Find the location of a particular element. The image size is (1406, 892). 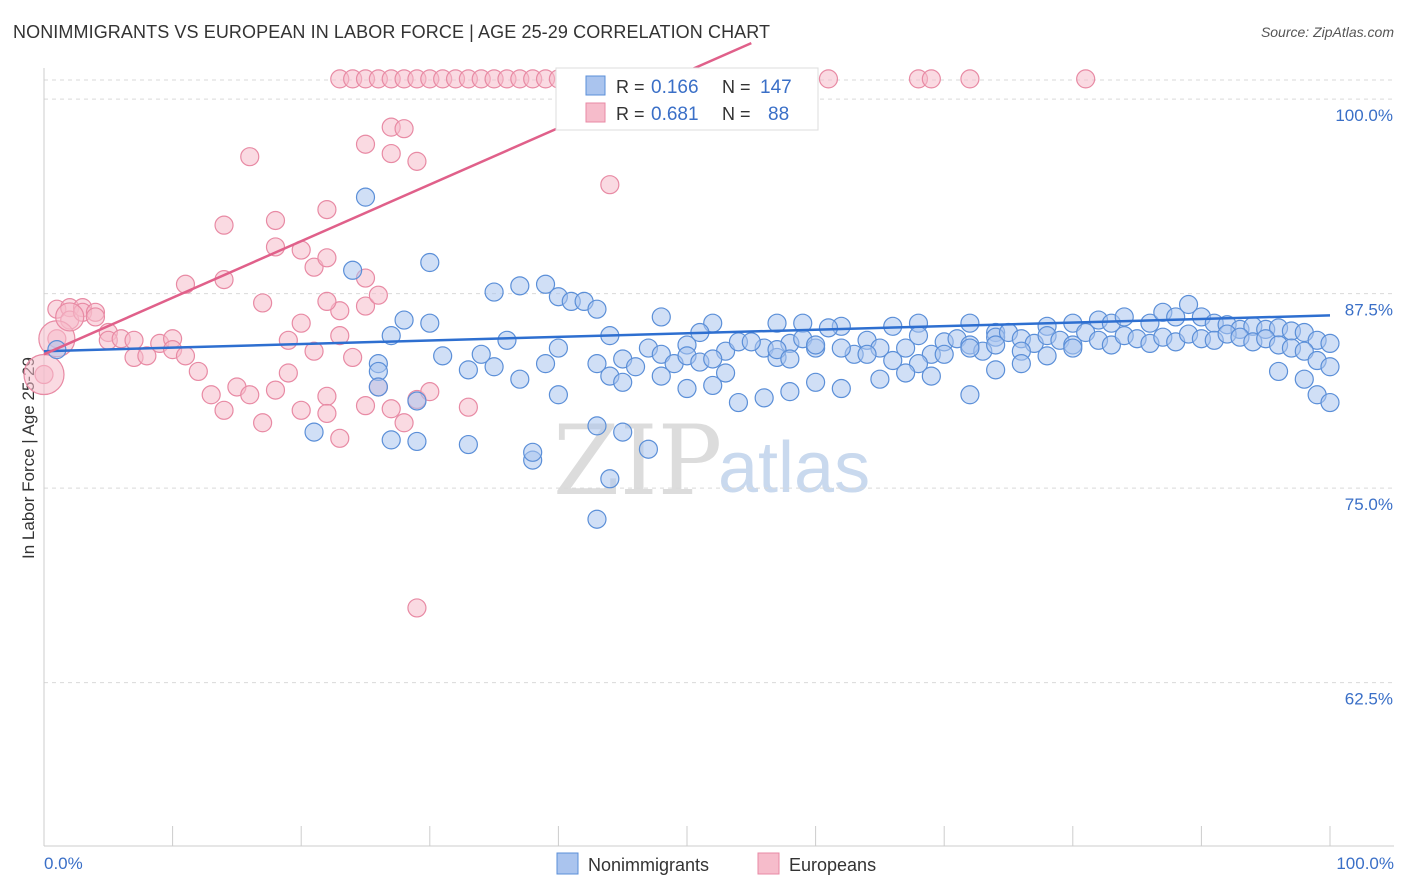

x-ticks is located at coordinates (751, 836).